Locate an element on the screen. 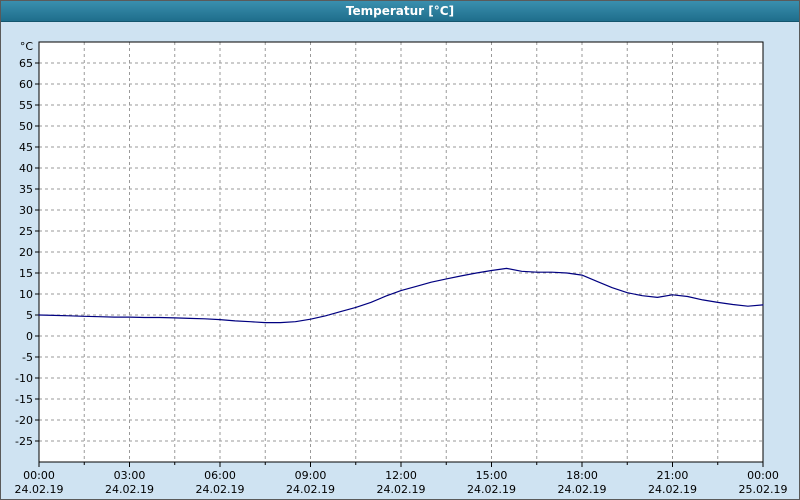 The width and height of the screenshot is (800, 500). x-tick-time-label: 12:00 is located at coordinates (401, 475).